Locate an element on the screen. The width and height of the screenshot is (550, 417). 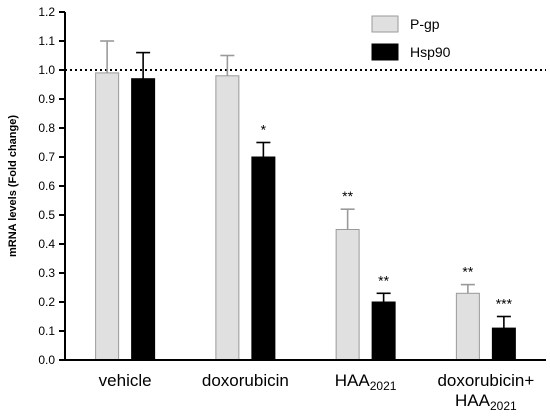
category-label-text: vehicle is located at coordinates (125, 380).